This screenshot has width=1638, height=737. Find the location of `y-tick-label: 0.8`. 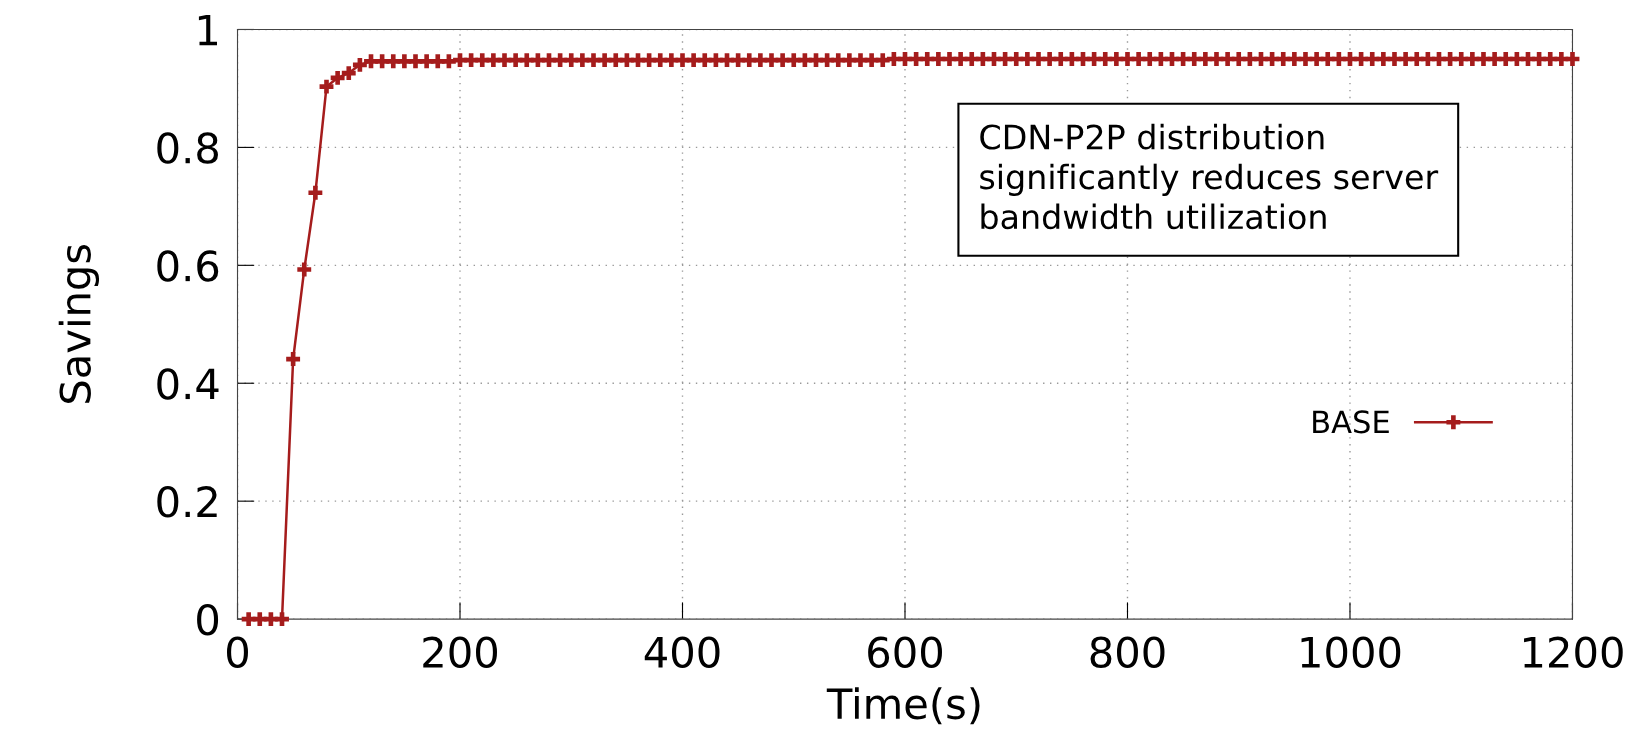

y-tick-label: 0.8 is located at coordinates (187, 148).